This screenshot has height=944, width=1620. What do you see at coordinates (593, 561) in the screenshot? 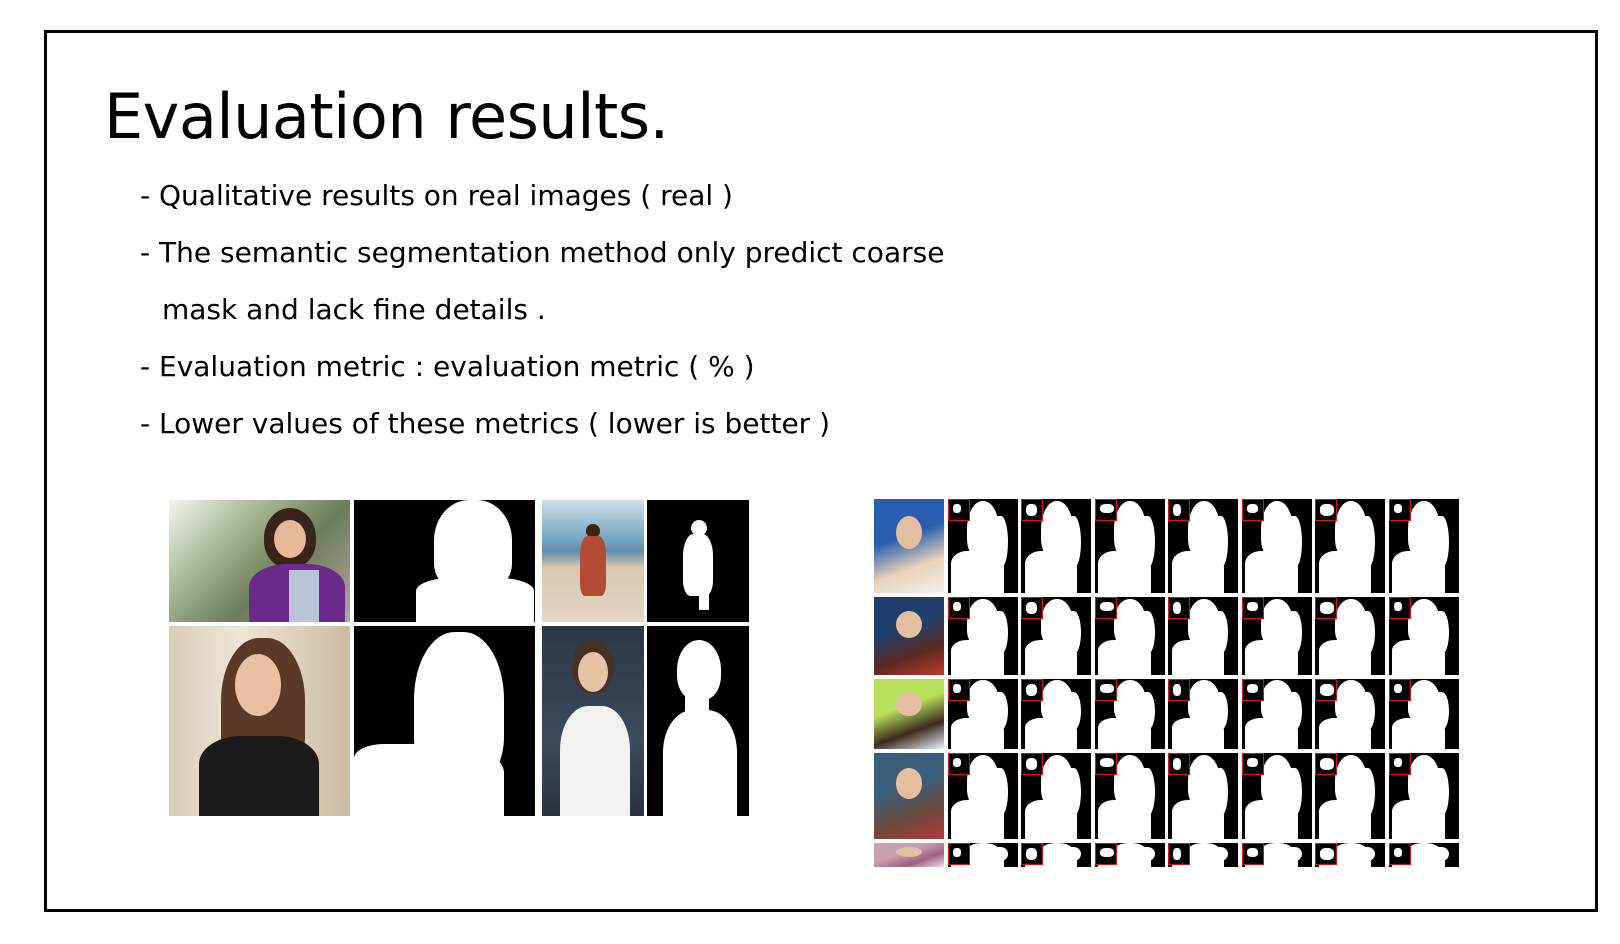
I see `photo-woman-beach` at bounding box center [593, 561].